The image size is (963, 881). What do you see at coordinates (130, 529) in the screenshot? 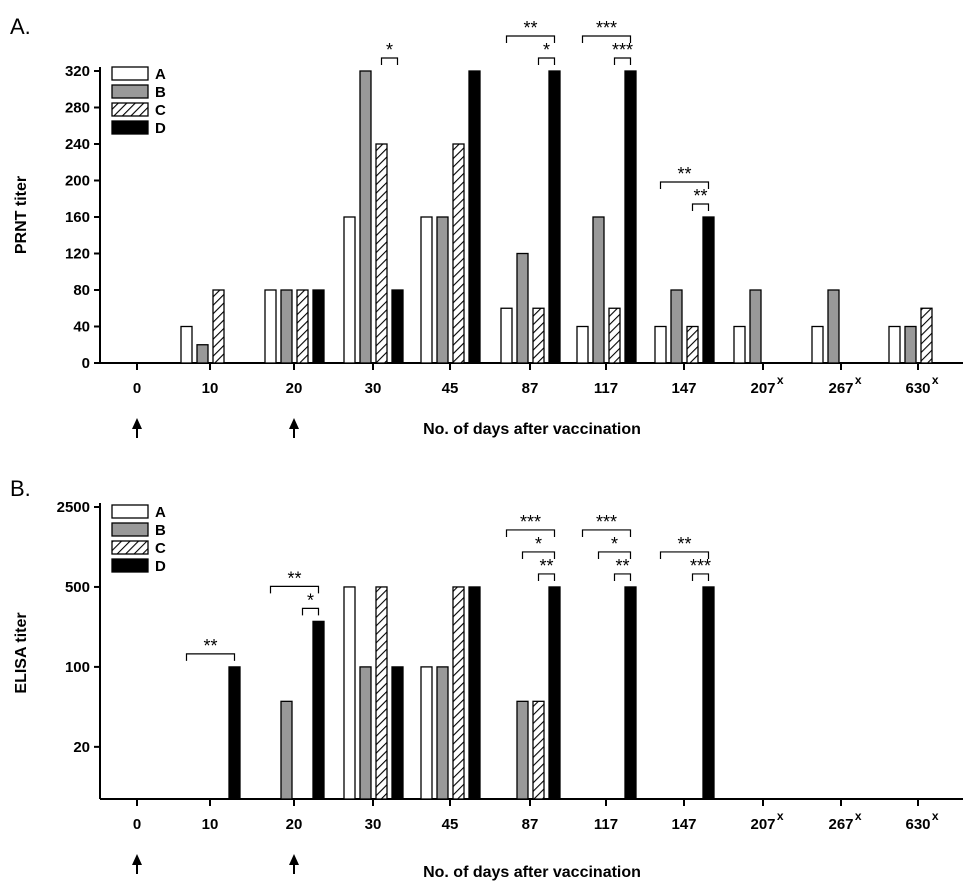
I see `panel-b-legend-swatch-b` at bounding box center [130, 529].